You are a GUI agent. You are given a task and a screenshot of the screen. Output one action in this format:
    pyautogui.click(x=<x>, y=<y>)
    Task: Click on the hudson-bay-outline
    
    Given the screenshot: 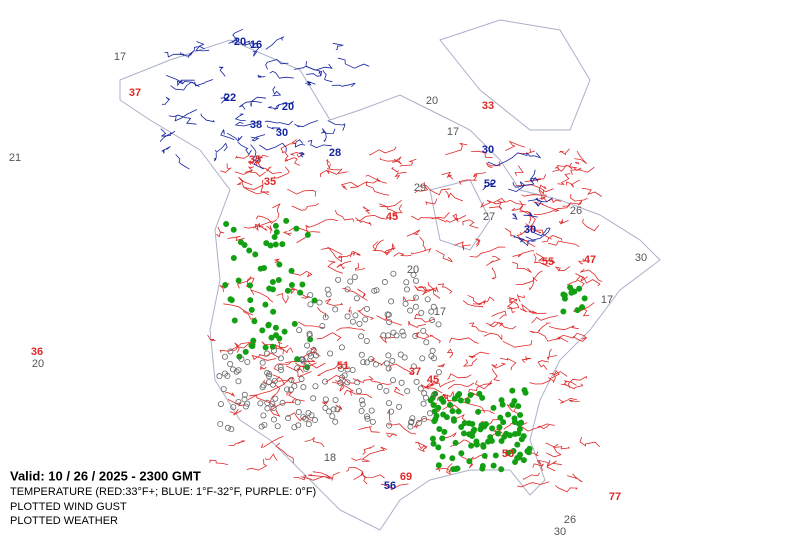 What is the action you would take?
    pyautogui.click(x=460, y=215)
    